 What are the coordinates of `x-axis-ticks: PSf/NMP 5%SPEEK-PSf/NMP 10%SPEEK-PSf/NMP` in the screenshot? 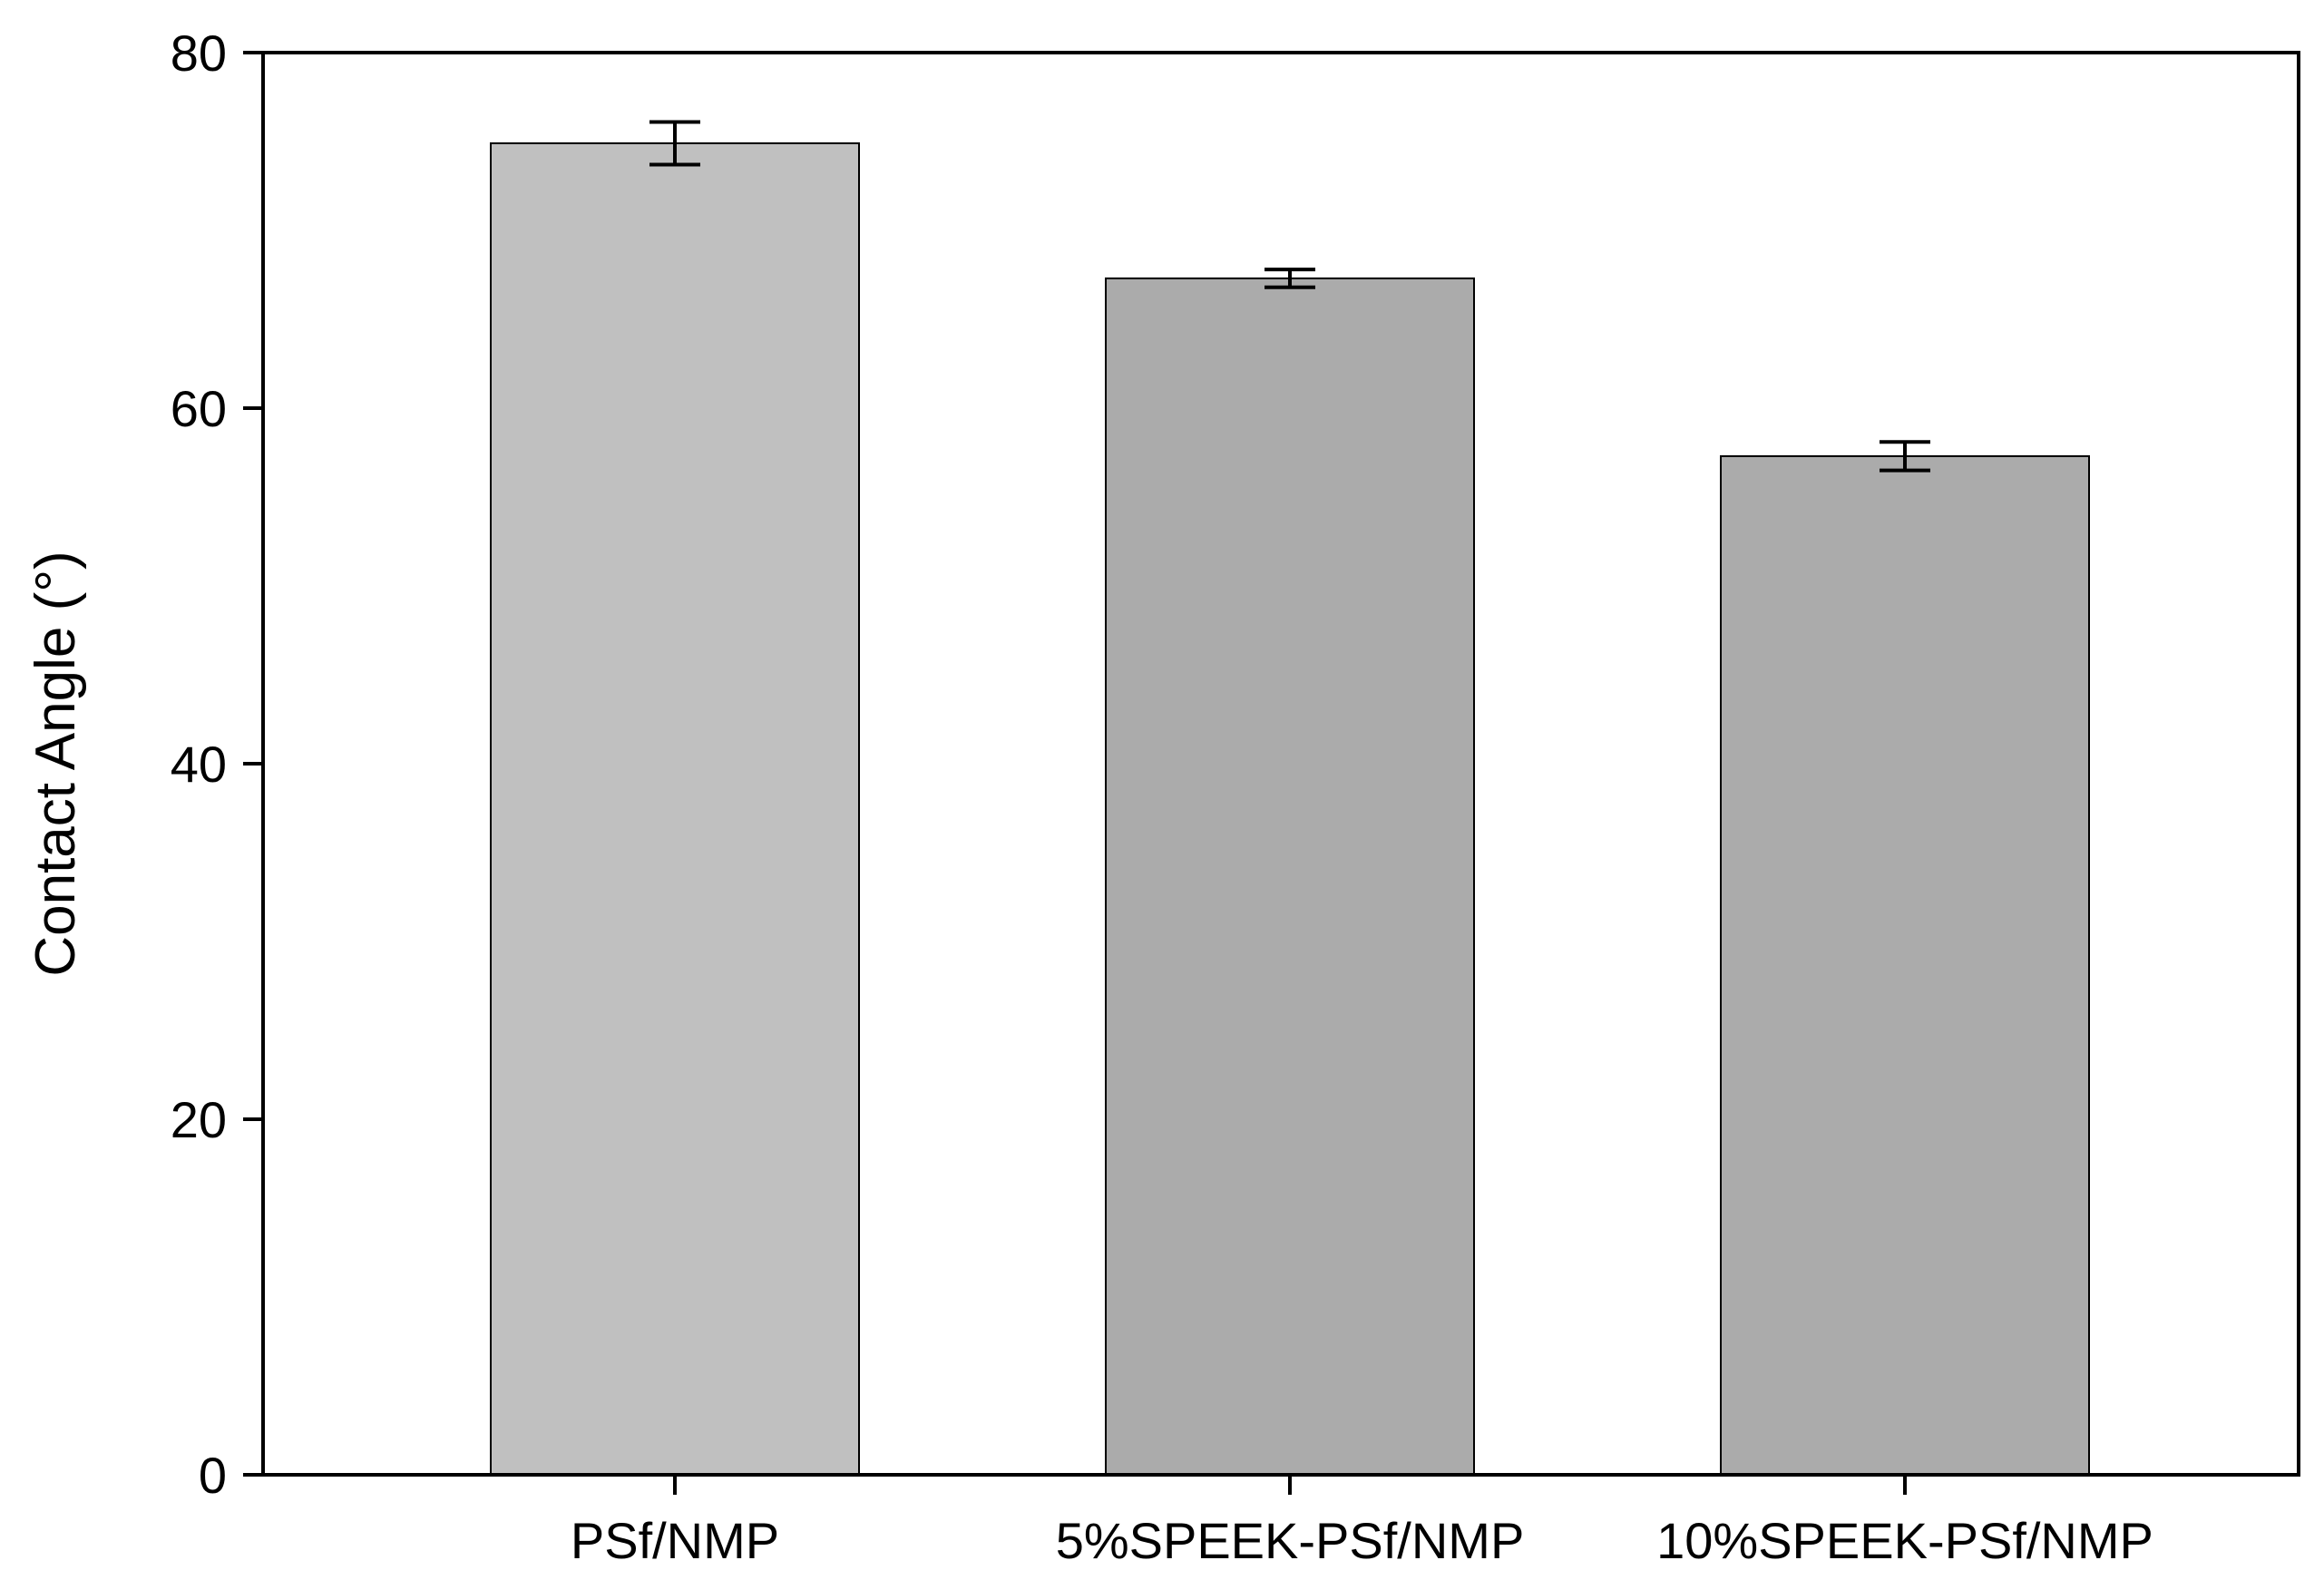 It's located at (1362, 1522).